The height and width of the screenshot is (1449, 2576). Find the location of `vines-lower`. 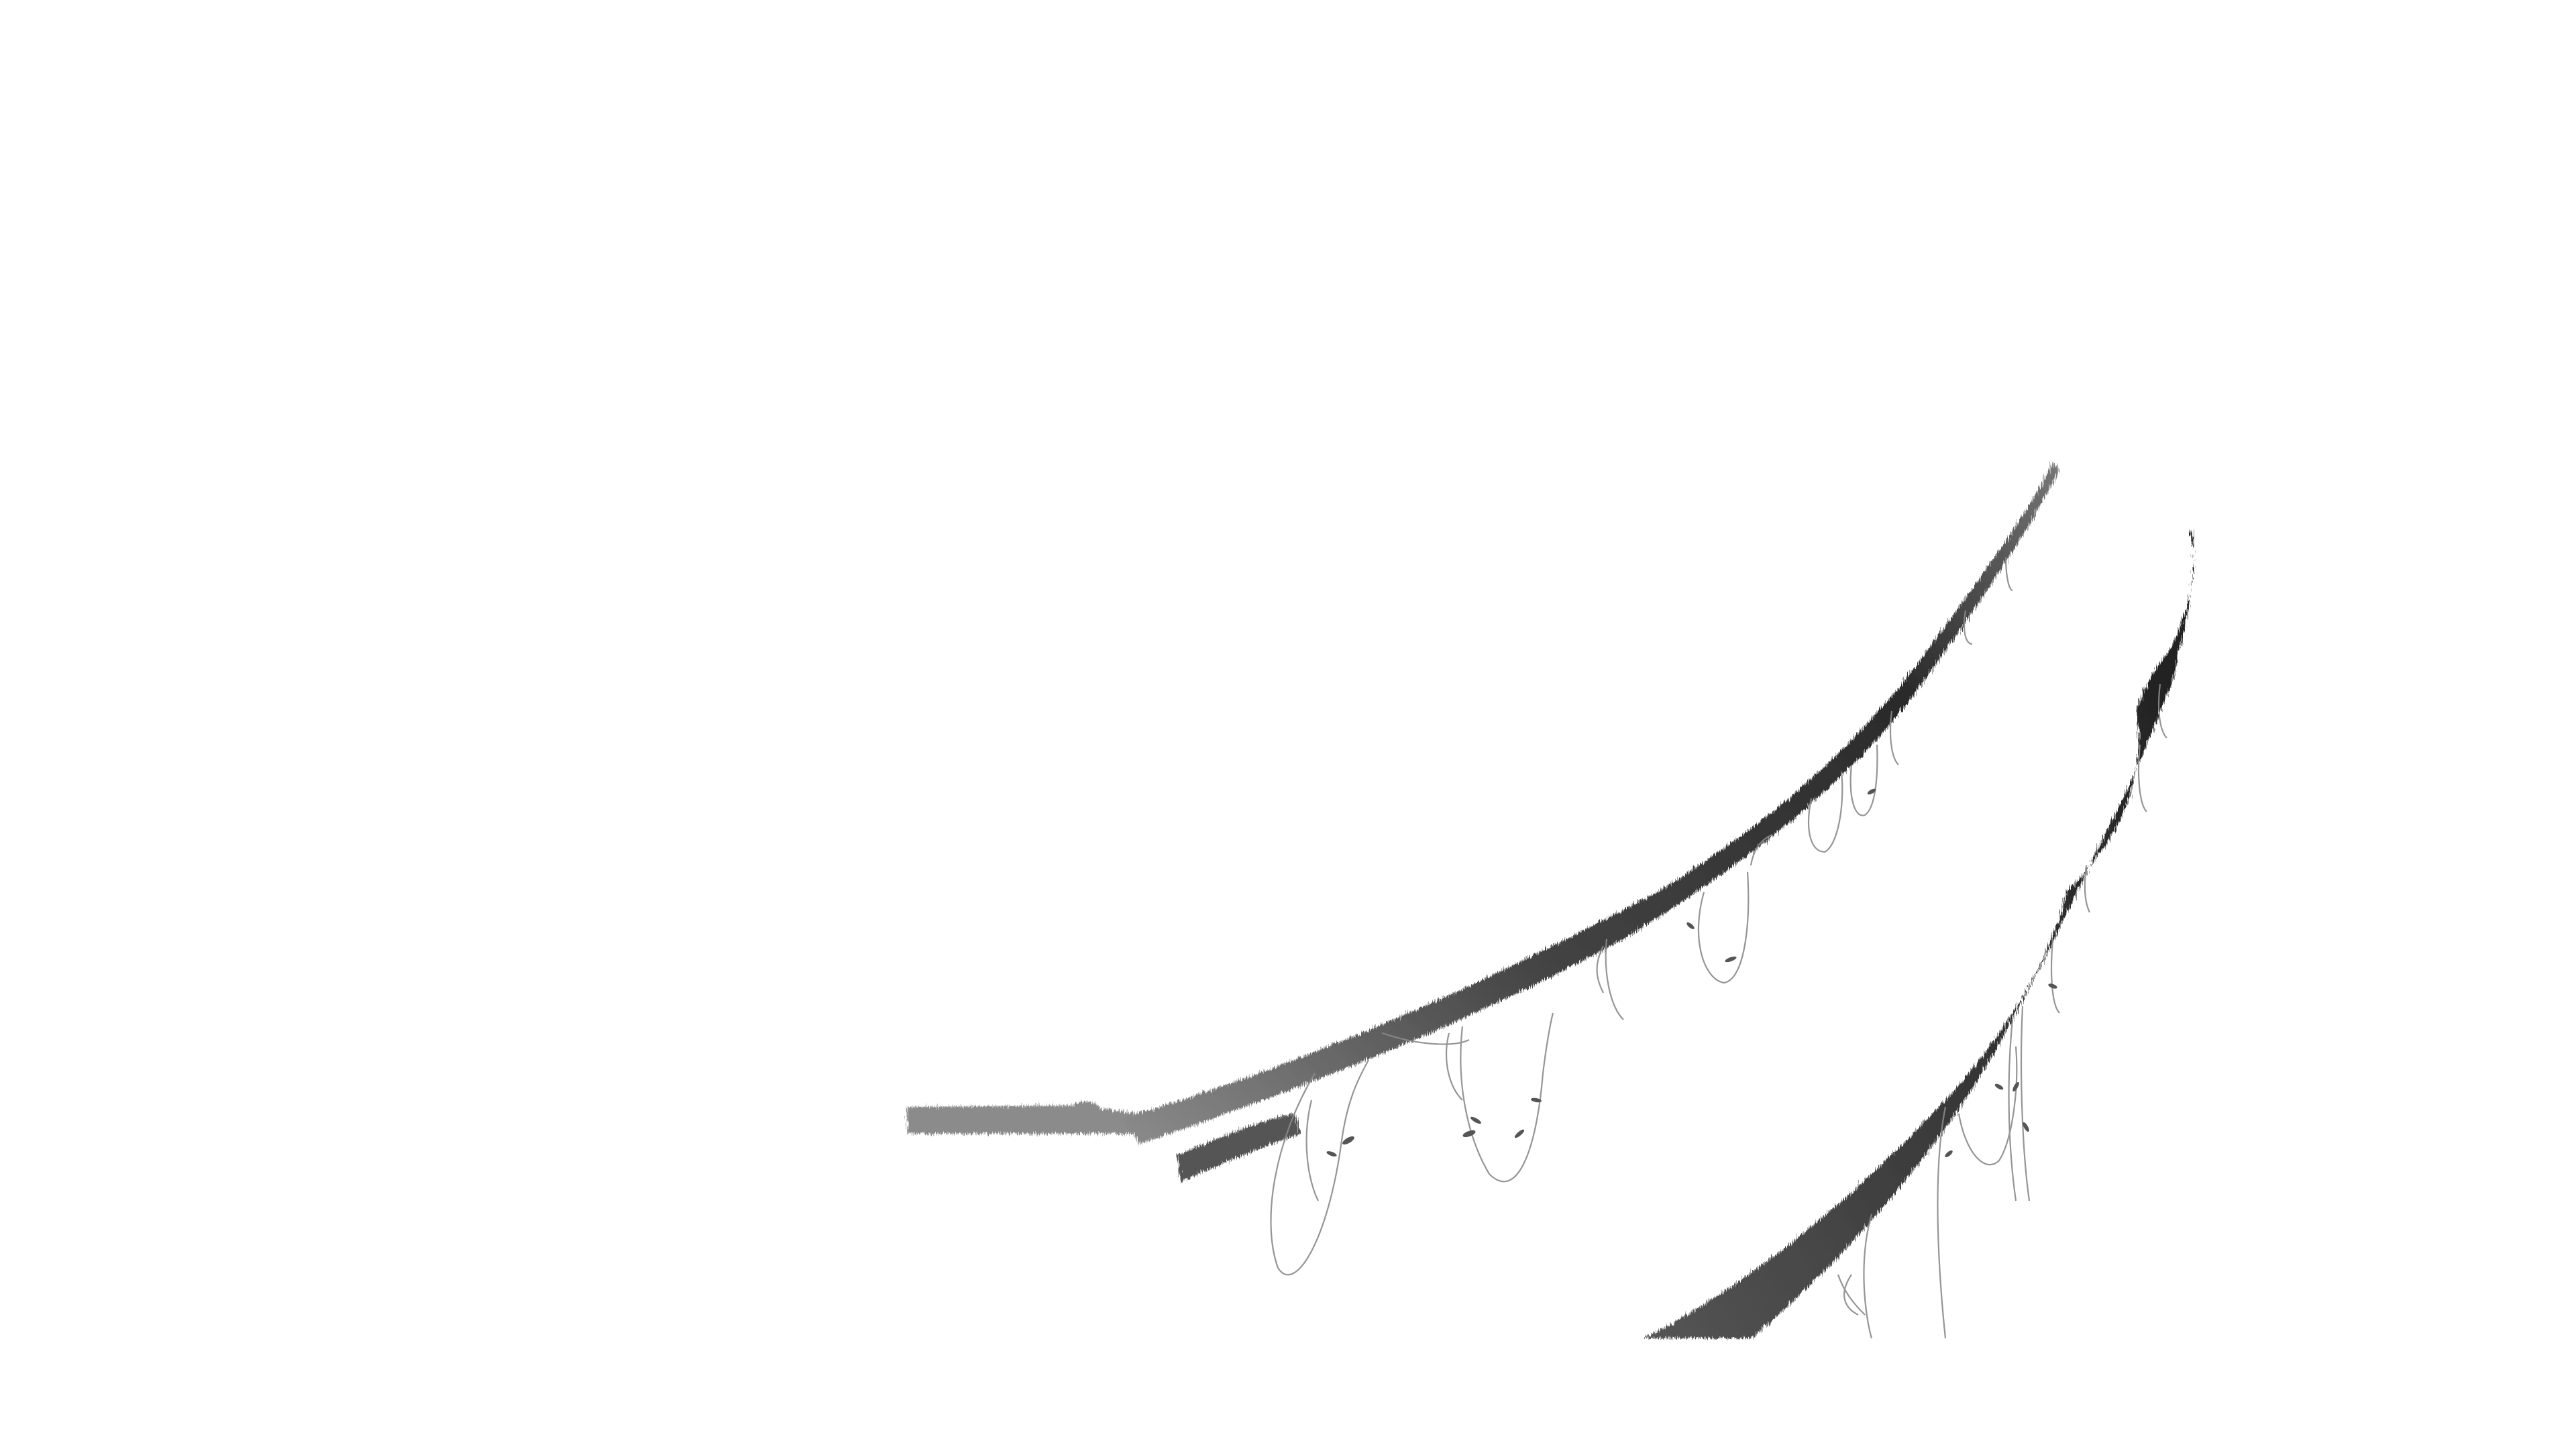

vines-lower is located at coordinates (2002, 1011).